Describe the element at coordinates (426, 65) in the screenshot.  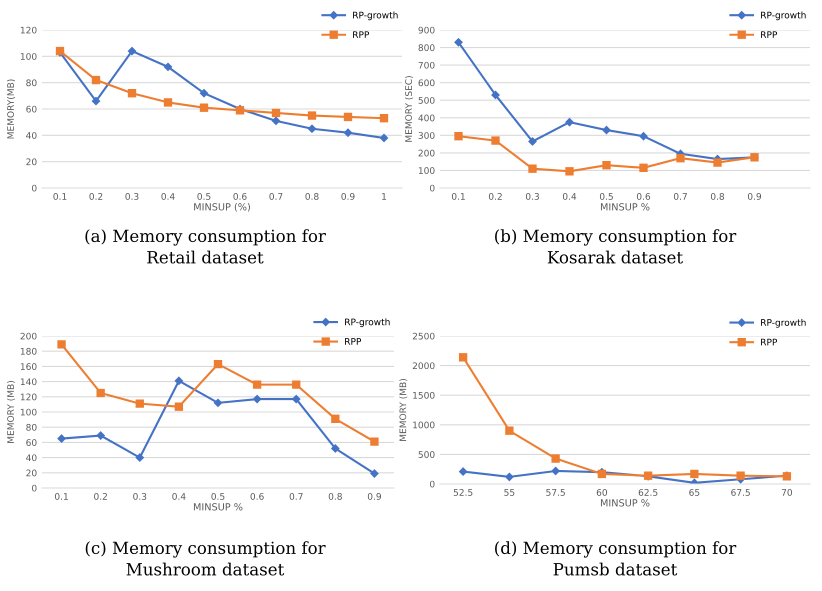
I see `y-tick-label: 700` at that location.